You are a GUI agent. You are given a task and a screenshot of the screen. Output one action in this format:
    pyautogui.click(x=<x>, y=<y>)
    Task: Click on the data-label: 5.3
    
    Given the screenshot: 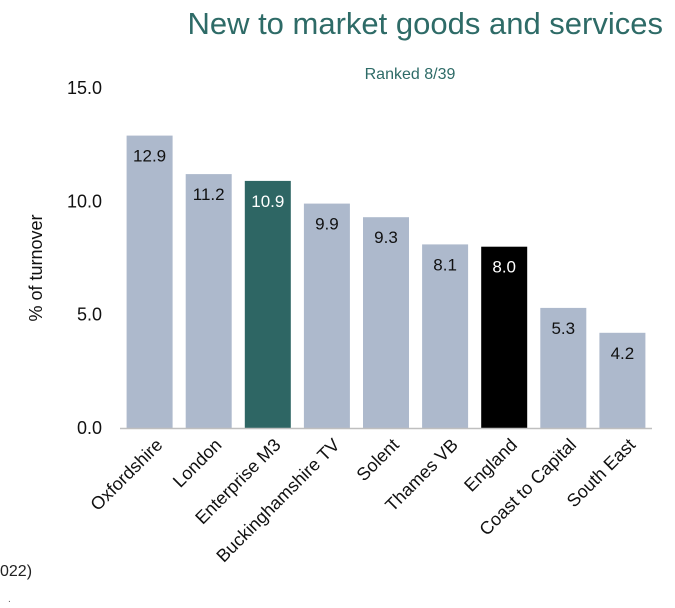 What is the action you would take?
    pyautogui.click(x=563, y=328)
    